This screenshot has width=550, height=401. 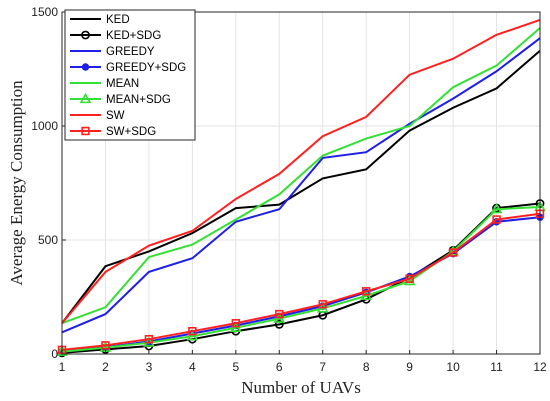 What do you see at coordinates (48, 183) in the screenshot?
I see `y-axis-ticks: 0 500 1000 1500` at bounding box center [48, 183].